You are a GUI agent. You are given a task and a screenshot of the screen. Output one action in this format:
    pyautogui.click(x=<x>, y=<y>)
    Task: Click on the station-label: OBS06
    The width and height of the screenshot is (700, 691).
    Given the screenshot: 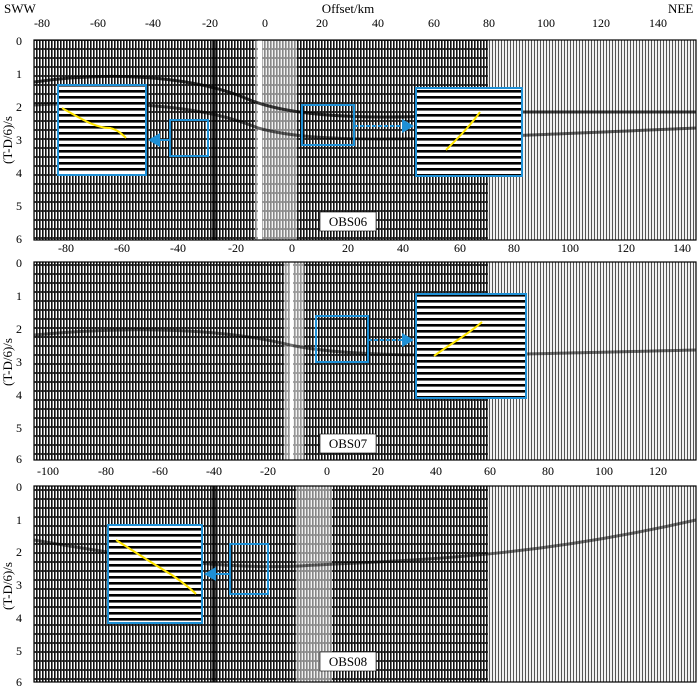 What is the action you would take?
    pyautogui.click(x=348, y=221)
    